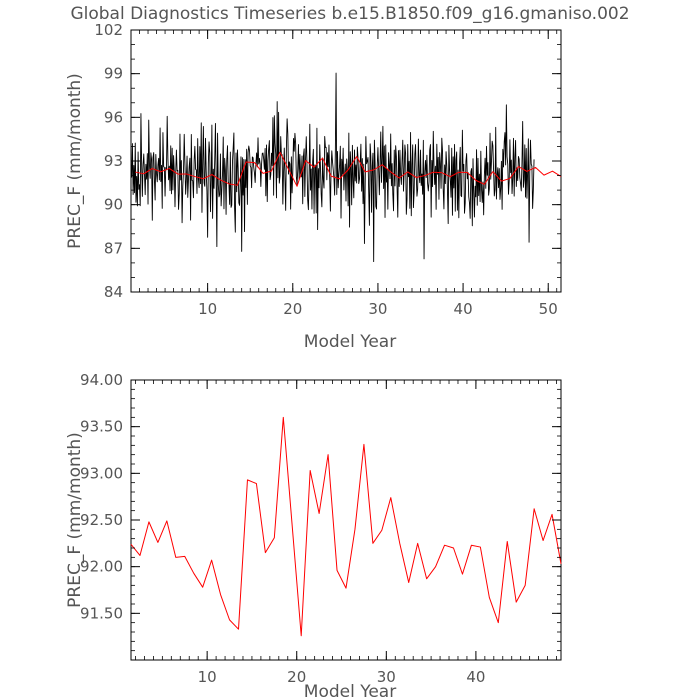 This screenshot has width=700, height=700. Describe the element at coordinates (101, 613) in the screenshot. I see `y-tick-label: 91.50` at that location.